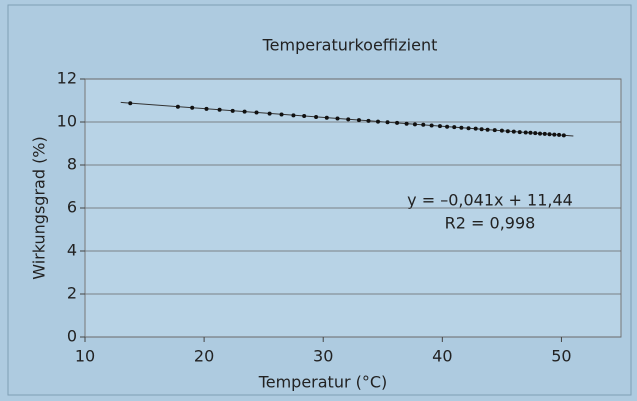 The width and height of the screenshot is (637, 401). Describe the element at coordinates (72, 293) in the screenshot. I see `y-tick-label: 2` at that location.